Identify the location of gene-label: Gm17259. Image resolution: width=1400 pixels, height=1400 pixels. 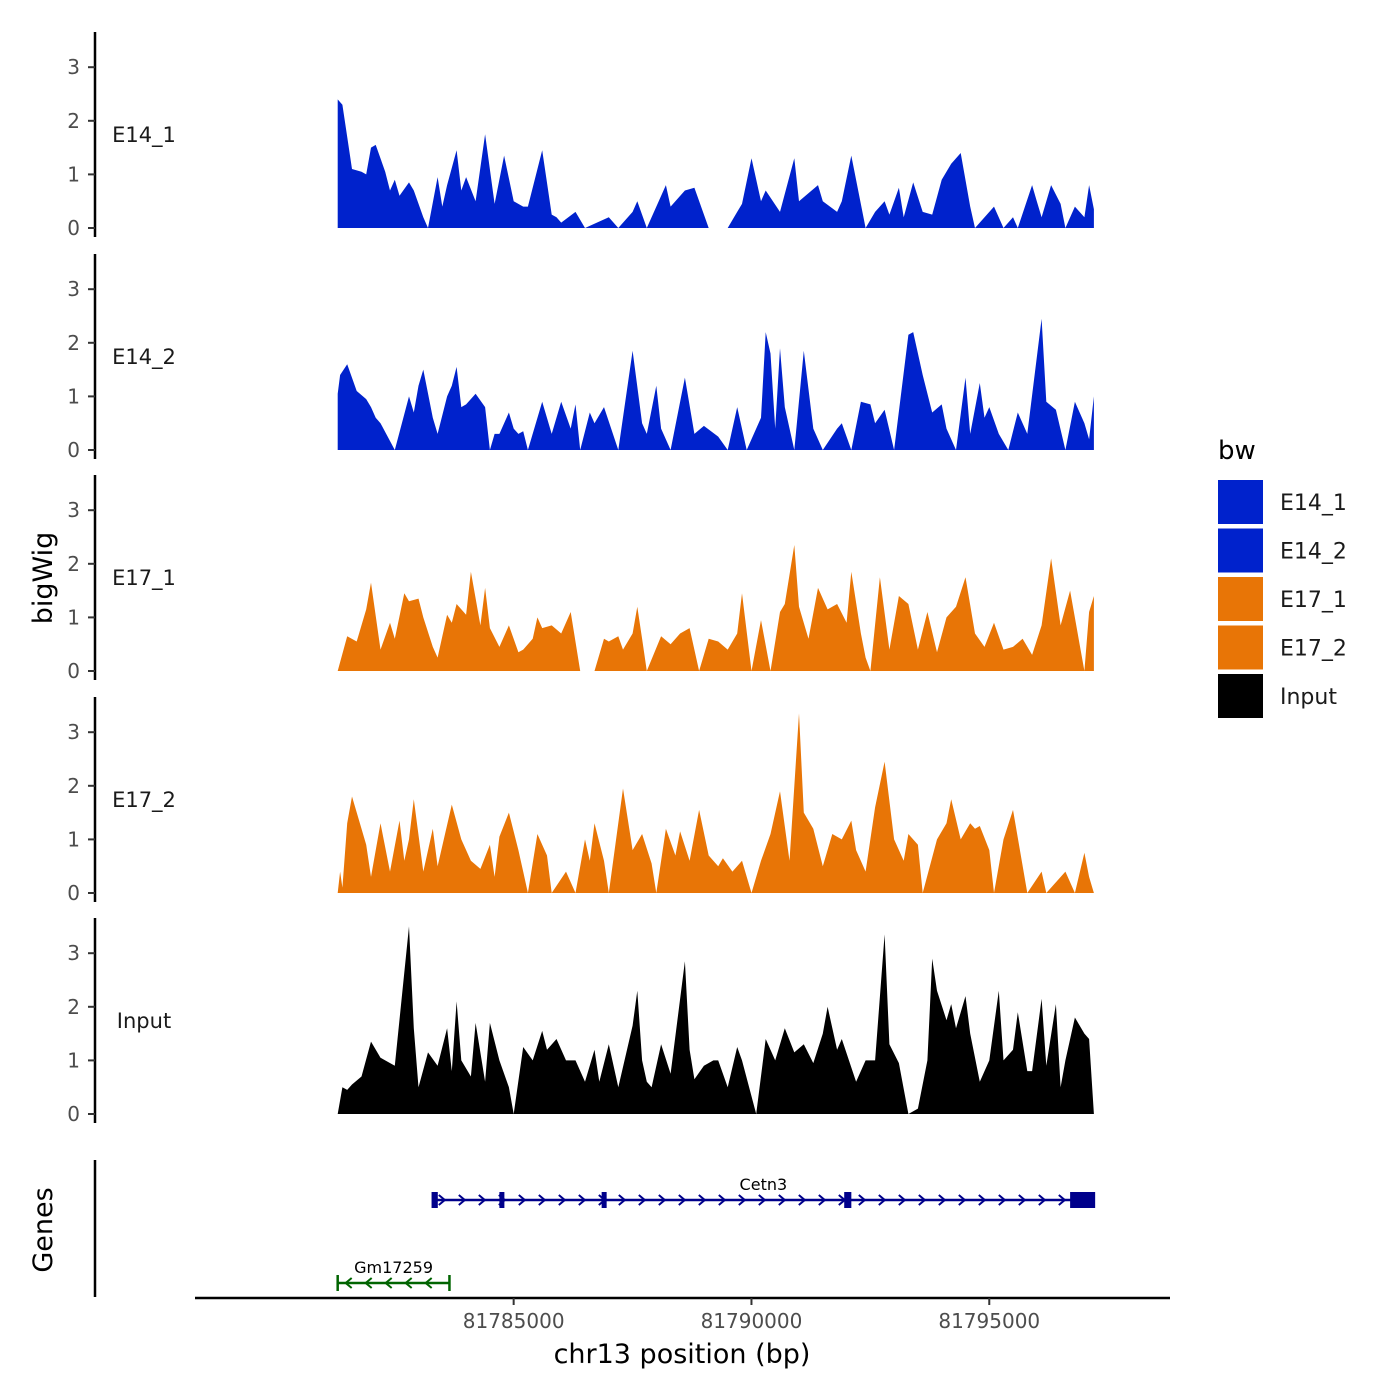
(393, 1267).